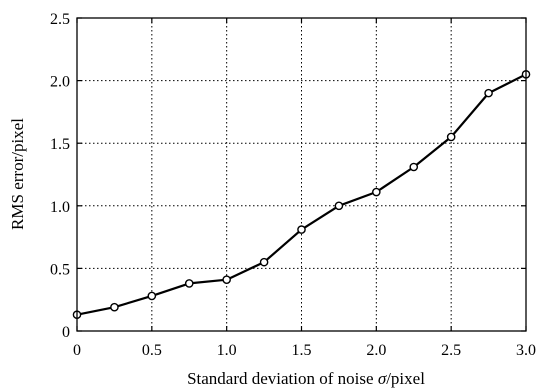 The height and width of the screenshot is (390, 542). I want to click on y-tick-label: 2.5, so click(60, 19).